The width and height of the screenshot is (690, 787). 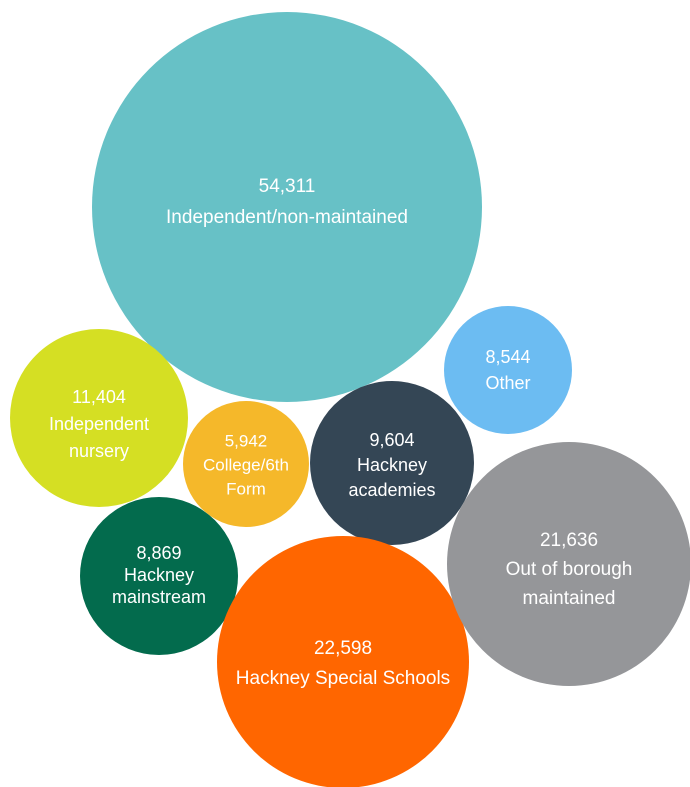 I want to click on bubble-value: 9,604, so click(x=391, y=440).